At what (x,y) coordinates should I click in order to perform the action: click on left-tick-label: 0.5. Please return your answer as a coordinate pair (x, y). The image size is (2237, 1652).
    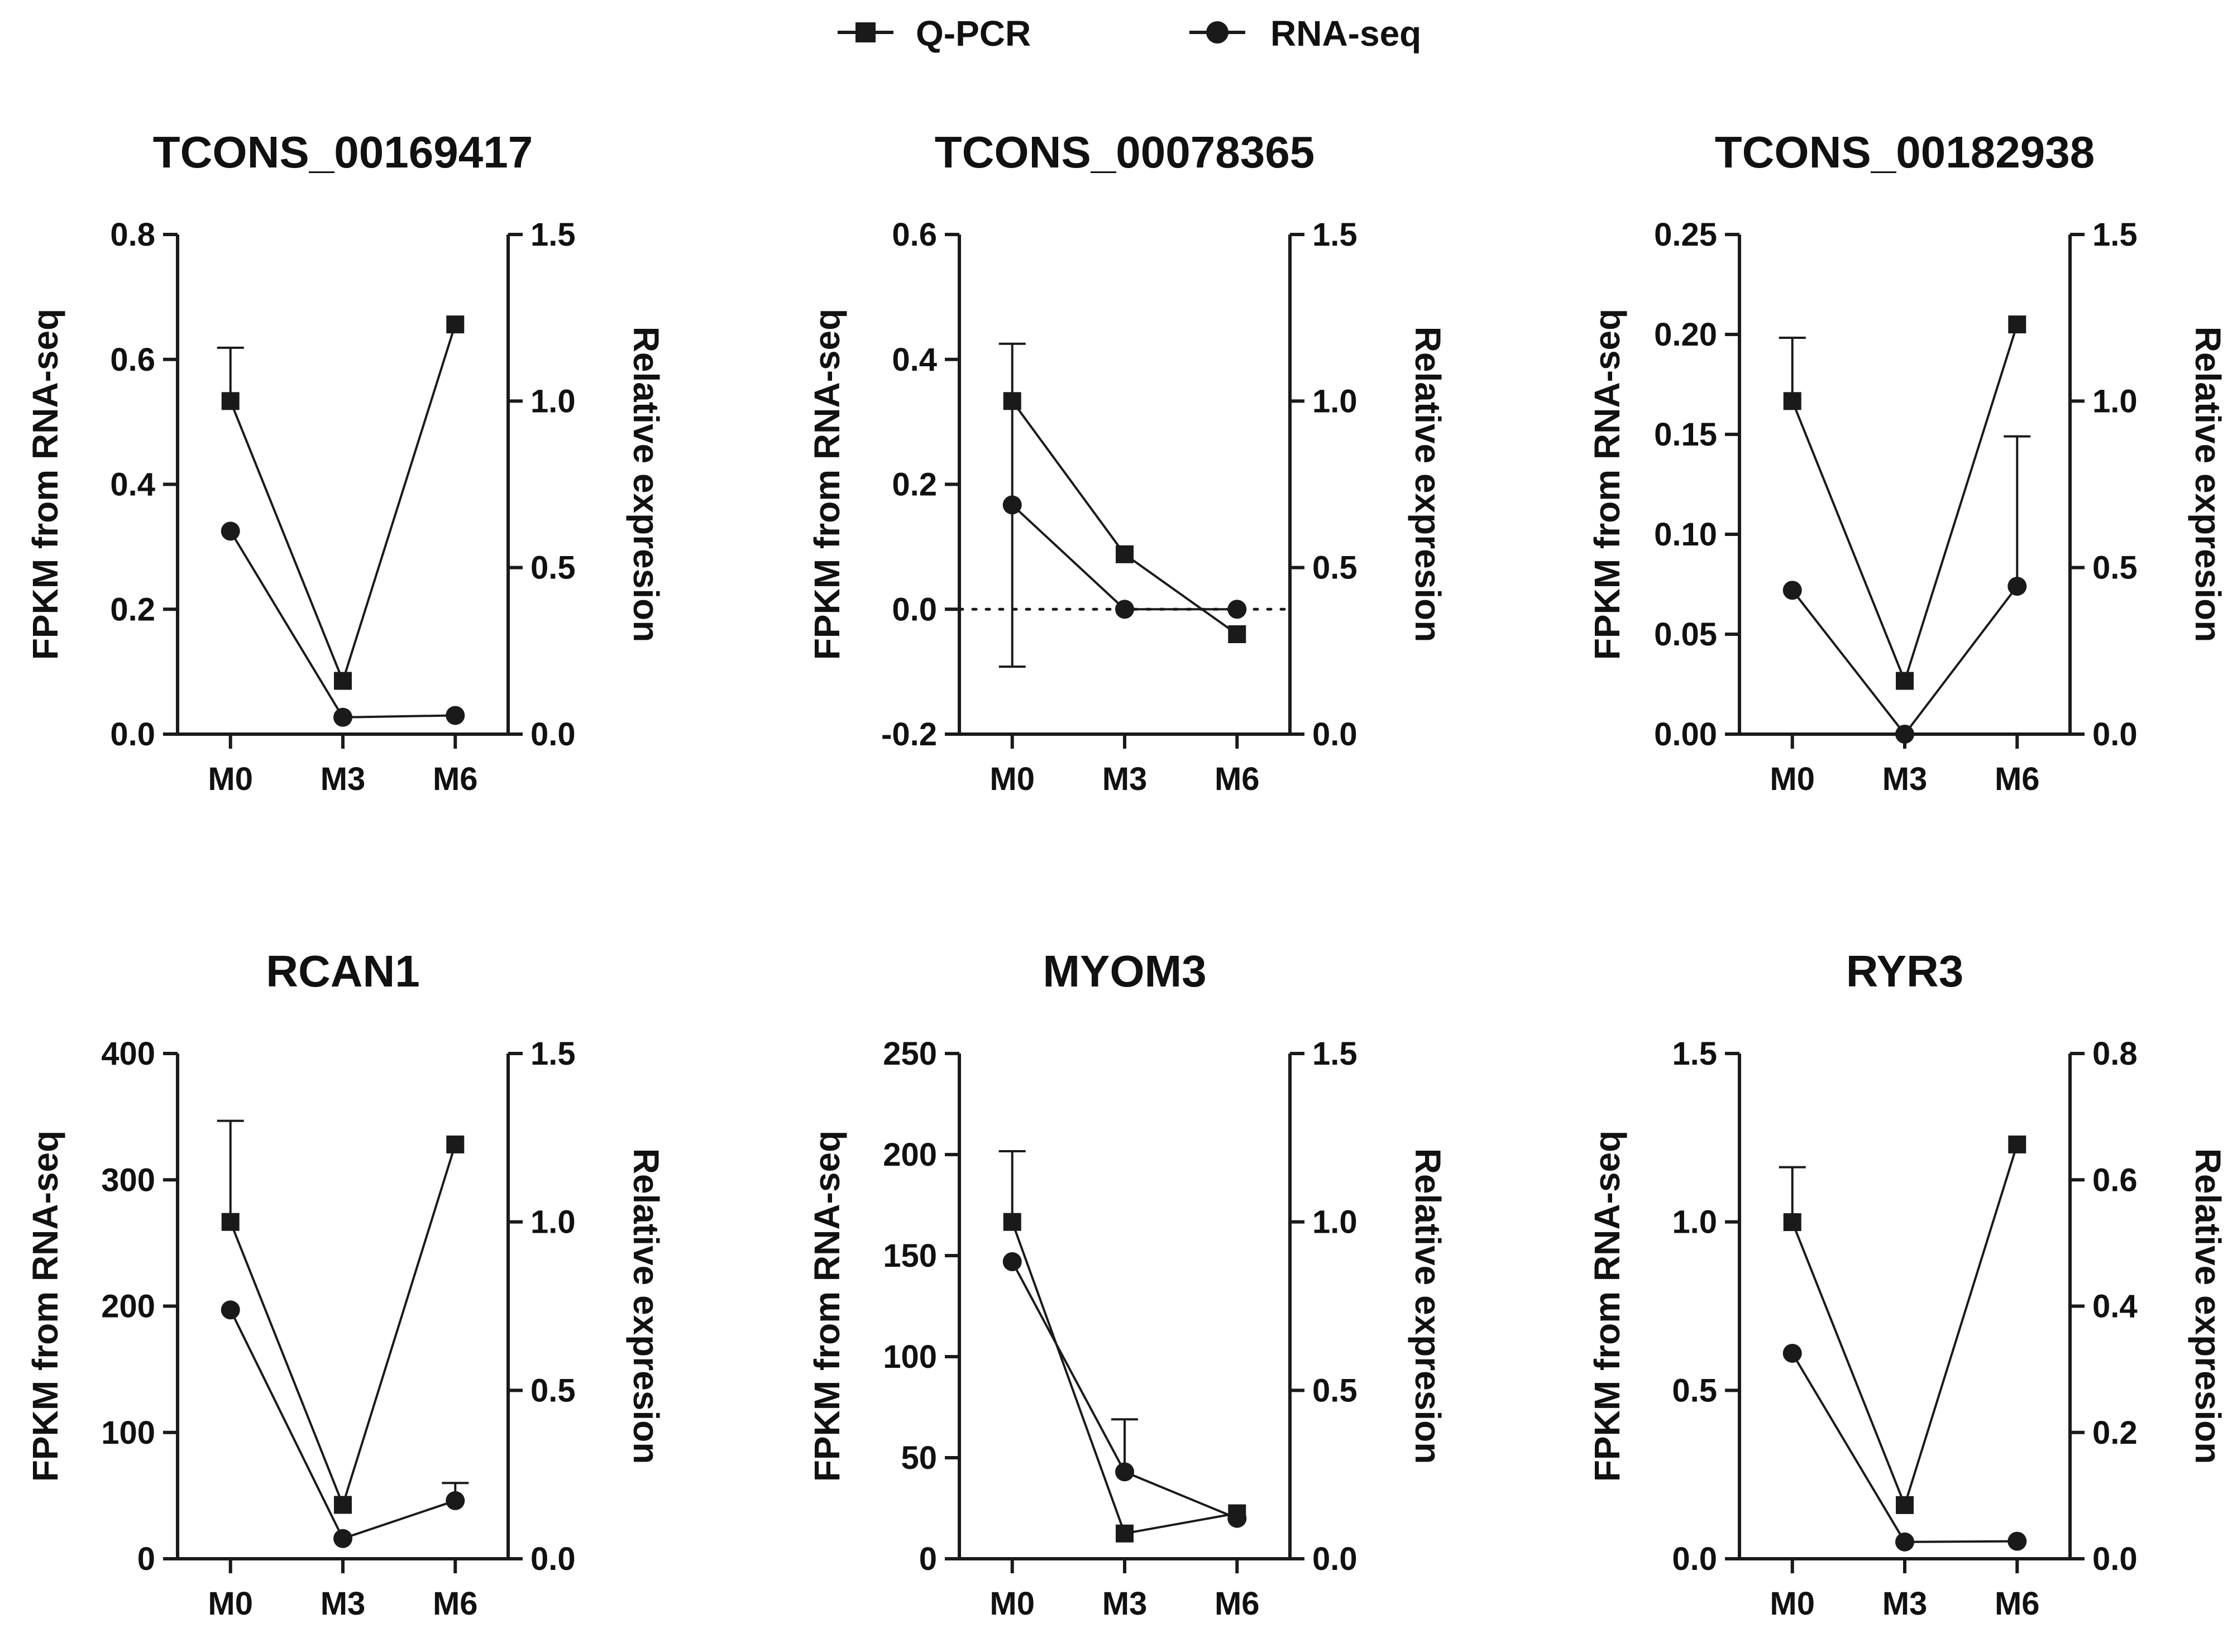
    Looking at the image, I should click on (1694, 1390).